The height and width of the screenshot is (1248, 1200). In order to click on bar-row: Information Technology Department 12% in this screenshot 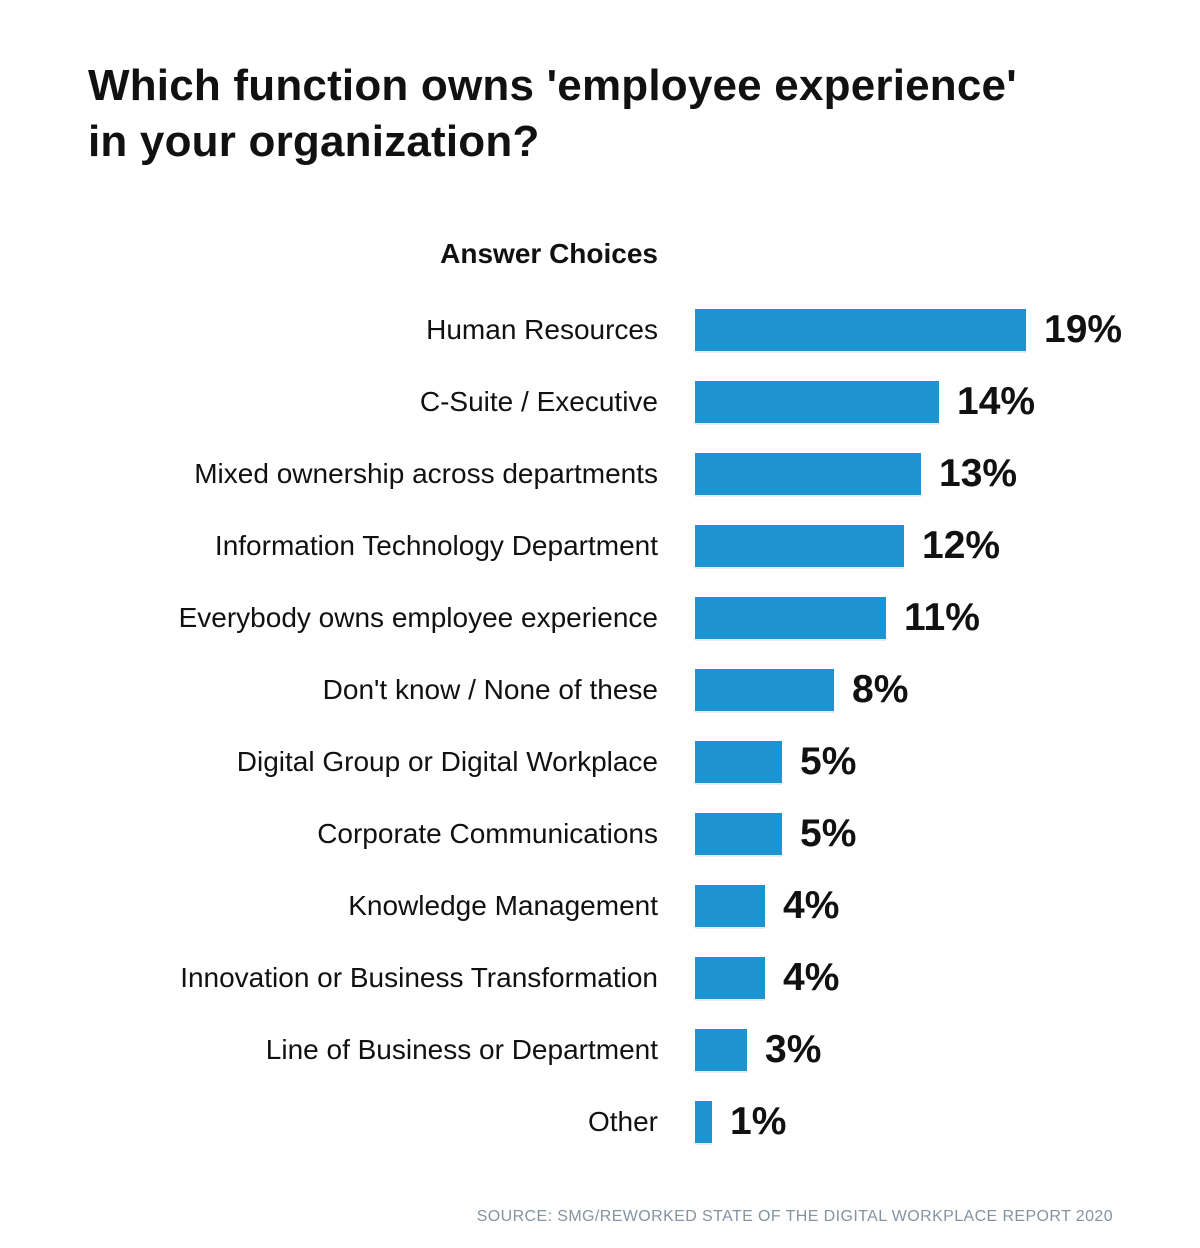, I will do `click(600, 546)`.